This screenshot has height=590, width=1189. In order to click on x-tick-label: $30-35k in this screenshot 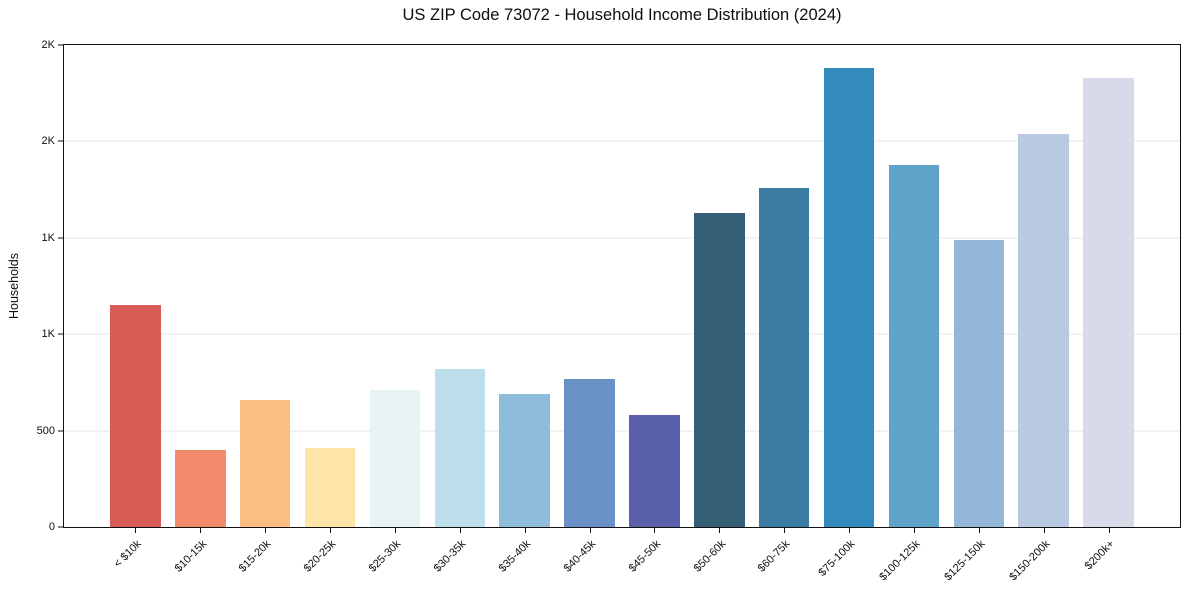, I will do `click(450, 556)`.